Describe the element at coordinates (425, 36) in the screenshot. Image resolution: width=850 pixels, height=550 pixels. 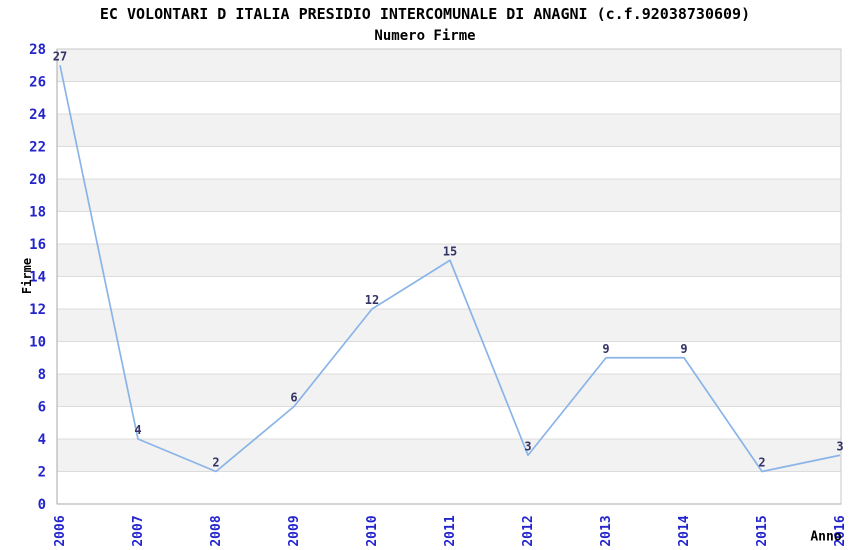
I see `chart-subtitle: Numero Firme` at that location.